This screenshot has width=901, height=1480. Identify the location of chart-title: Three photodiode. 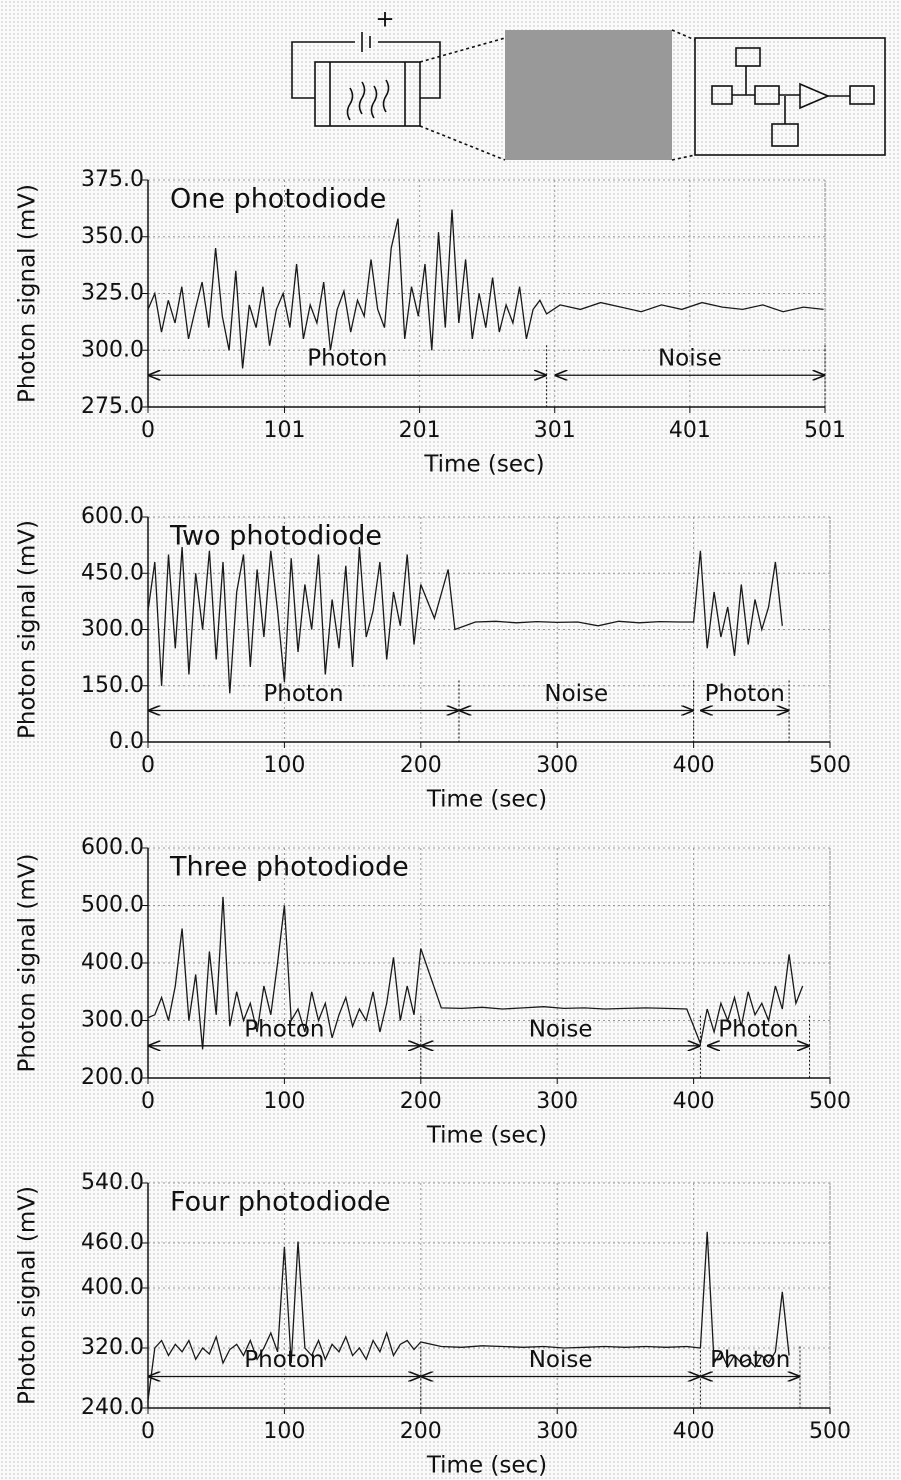
(289, 867).